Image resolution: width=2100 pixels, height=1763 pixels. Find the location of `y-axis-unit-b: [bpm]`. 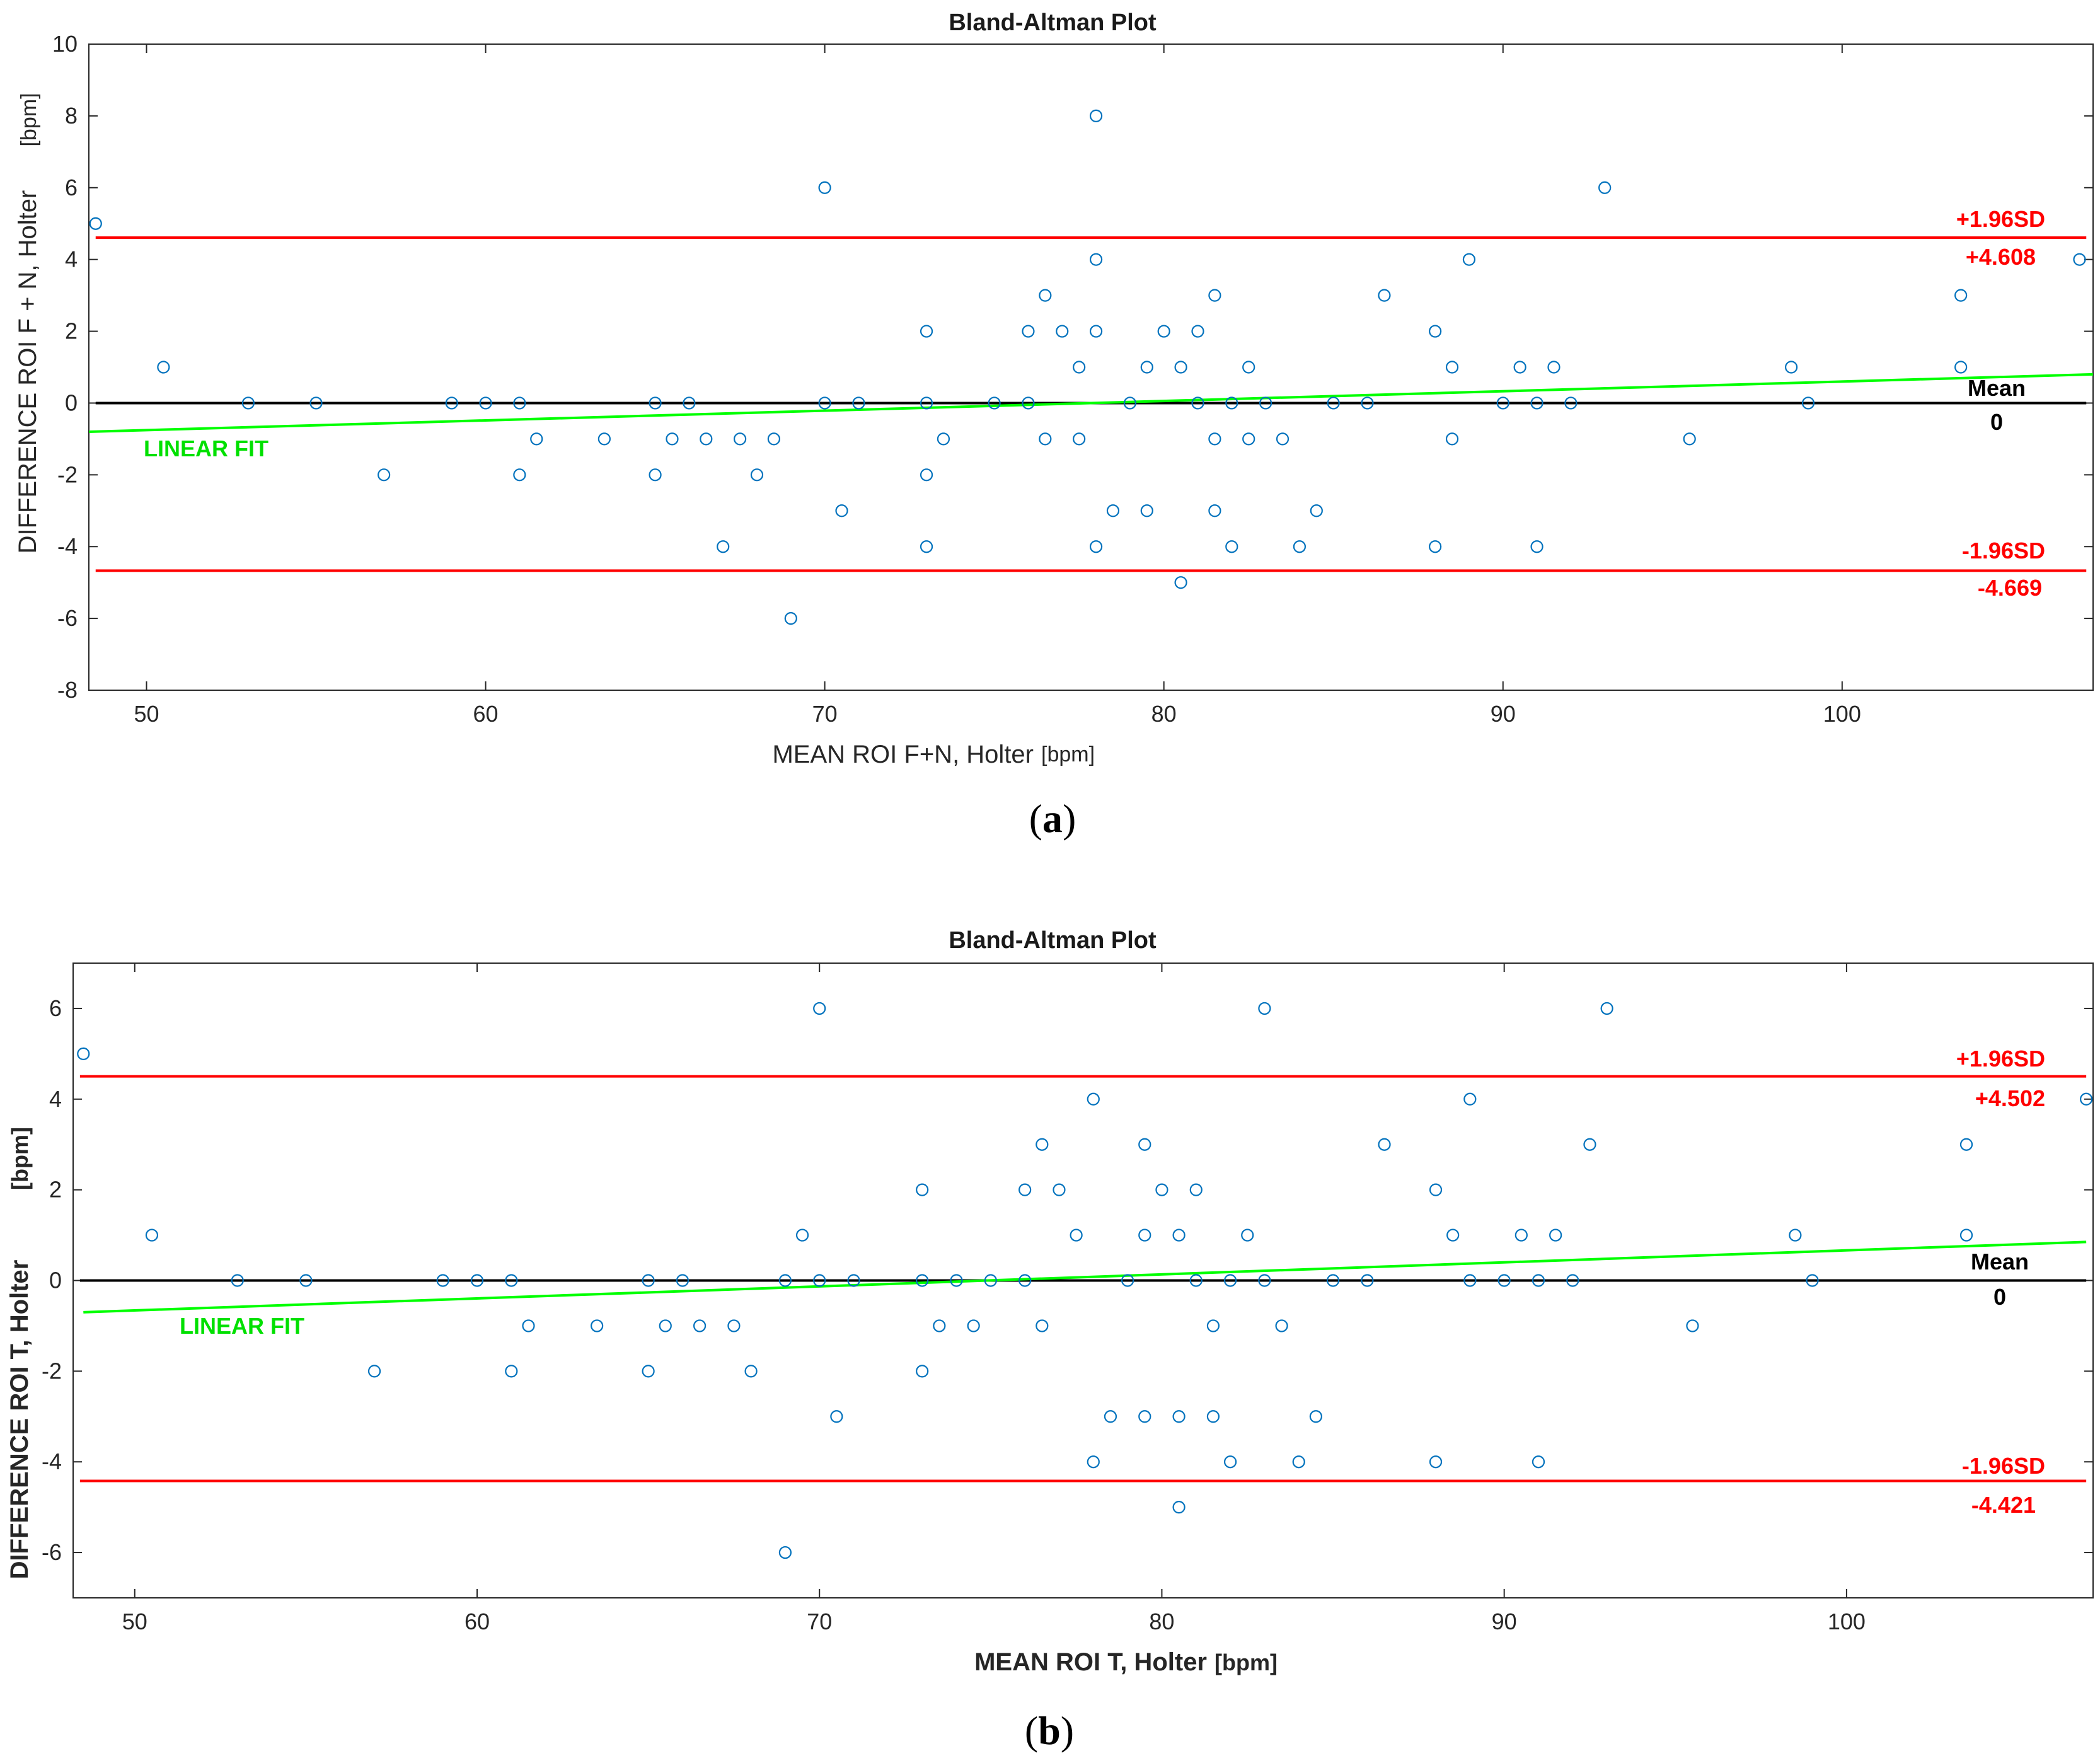

y-axis-unit-b: [bpm] is located at coordinates (20, 1158).